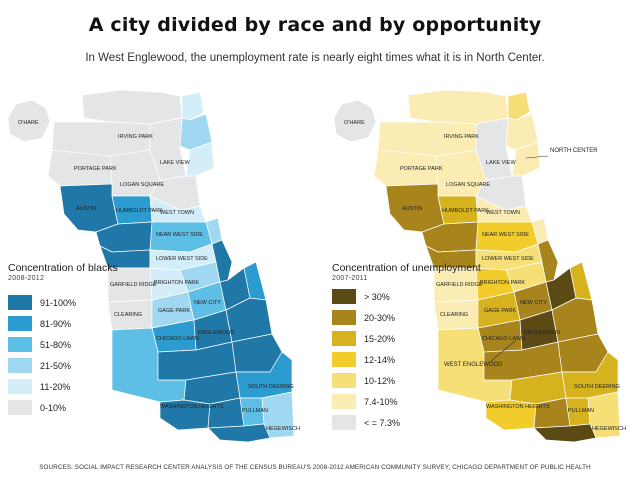 Image resolution: width=630 pixels, height=487 pixels. I want to click on left-legend-item: 0-10%, so click(63, 407).